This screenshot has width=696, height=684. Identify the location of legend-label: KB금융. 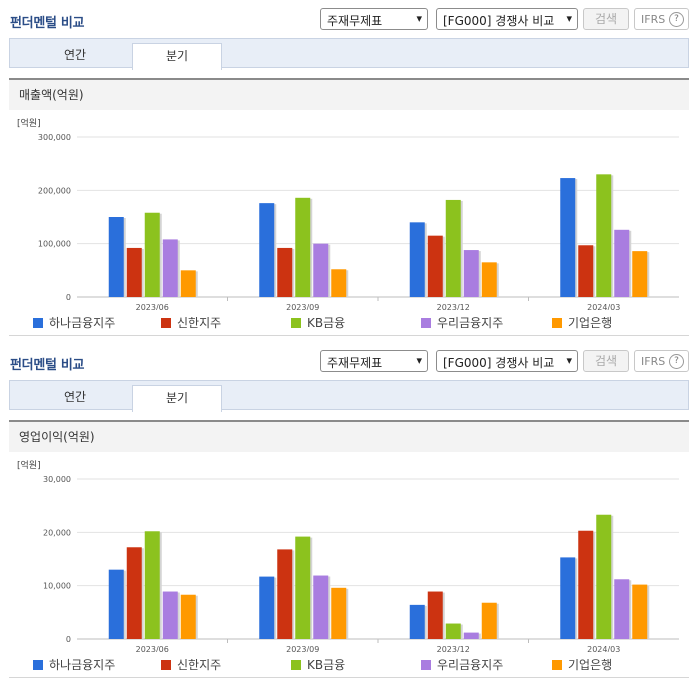
(326, 323).